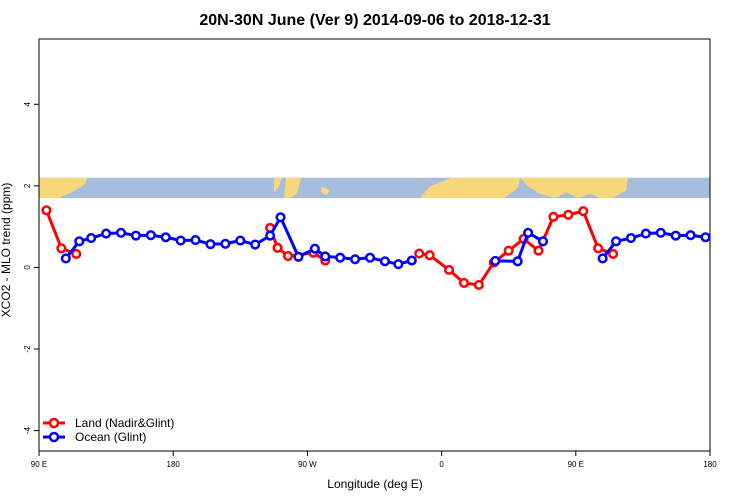 This screenshot has width=750, height=500. What do you see at coordinates (6, 250) in the screenshot?
I see `y-axis-label: XCO2 - MLO trend (ppm)` at bounding box center [6, 250].